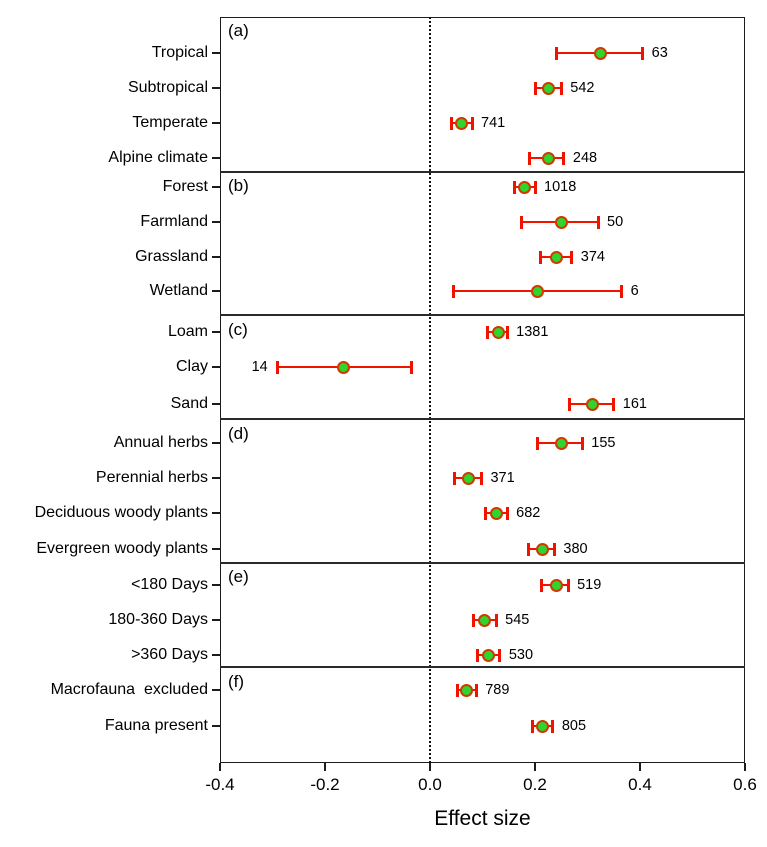 The width and height of the screenshot is (767, 847). I want to click on category-label: Farmland, so click(174, 221).